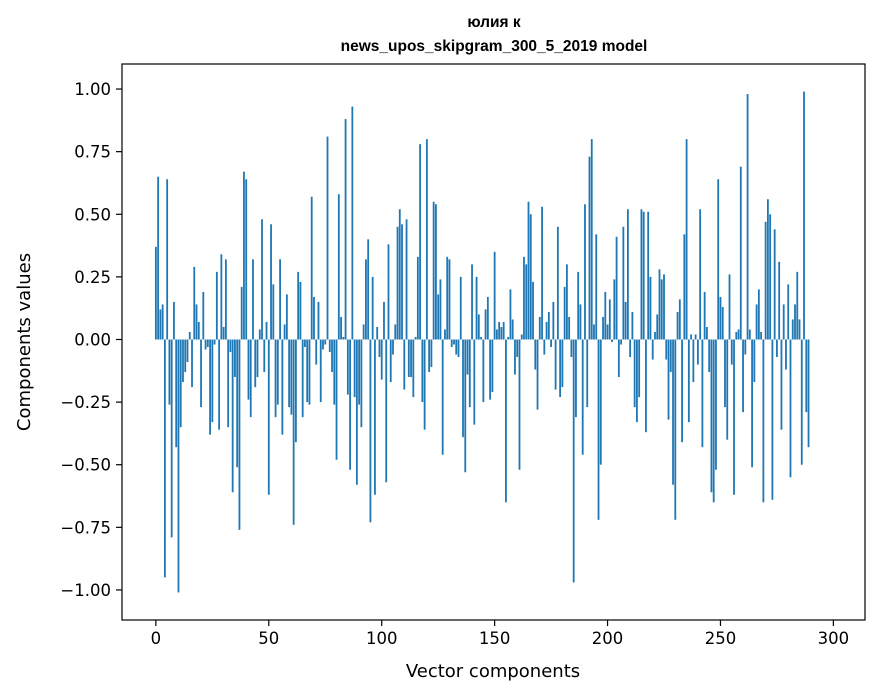  What do you see at coordinates (268, 638) in the screenshot?
I see `x-tick-label: 50` at bounding box center [268, 638].